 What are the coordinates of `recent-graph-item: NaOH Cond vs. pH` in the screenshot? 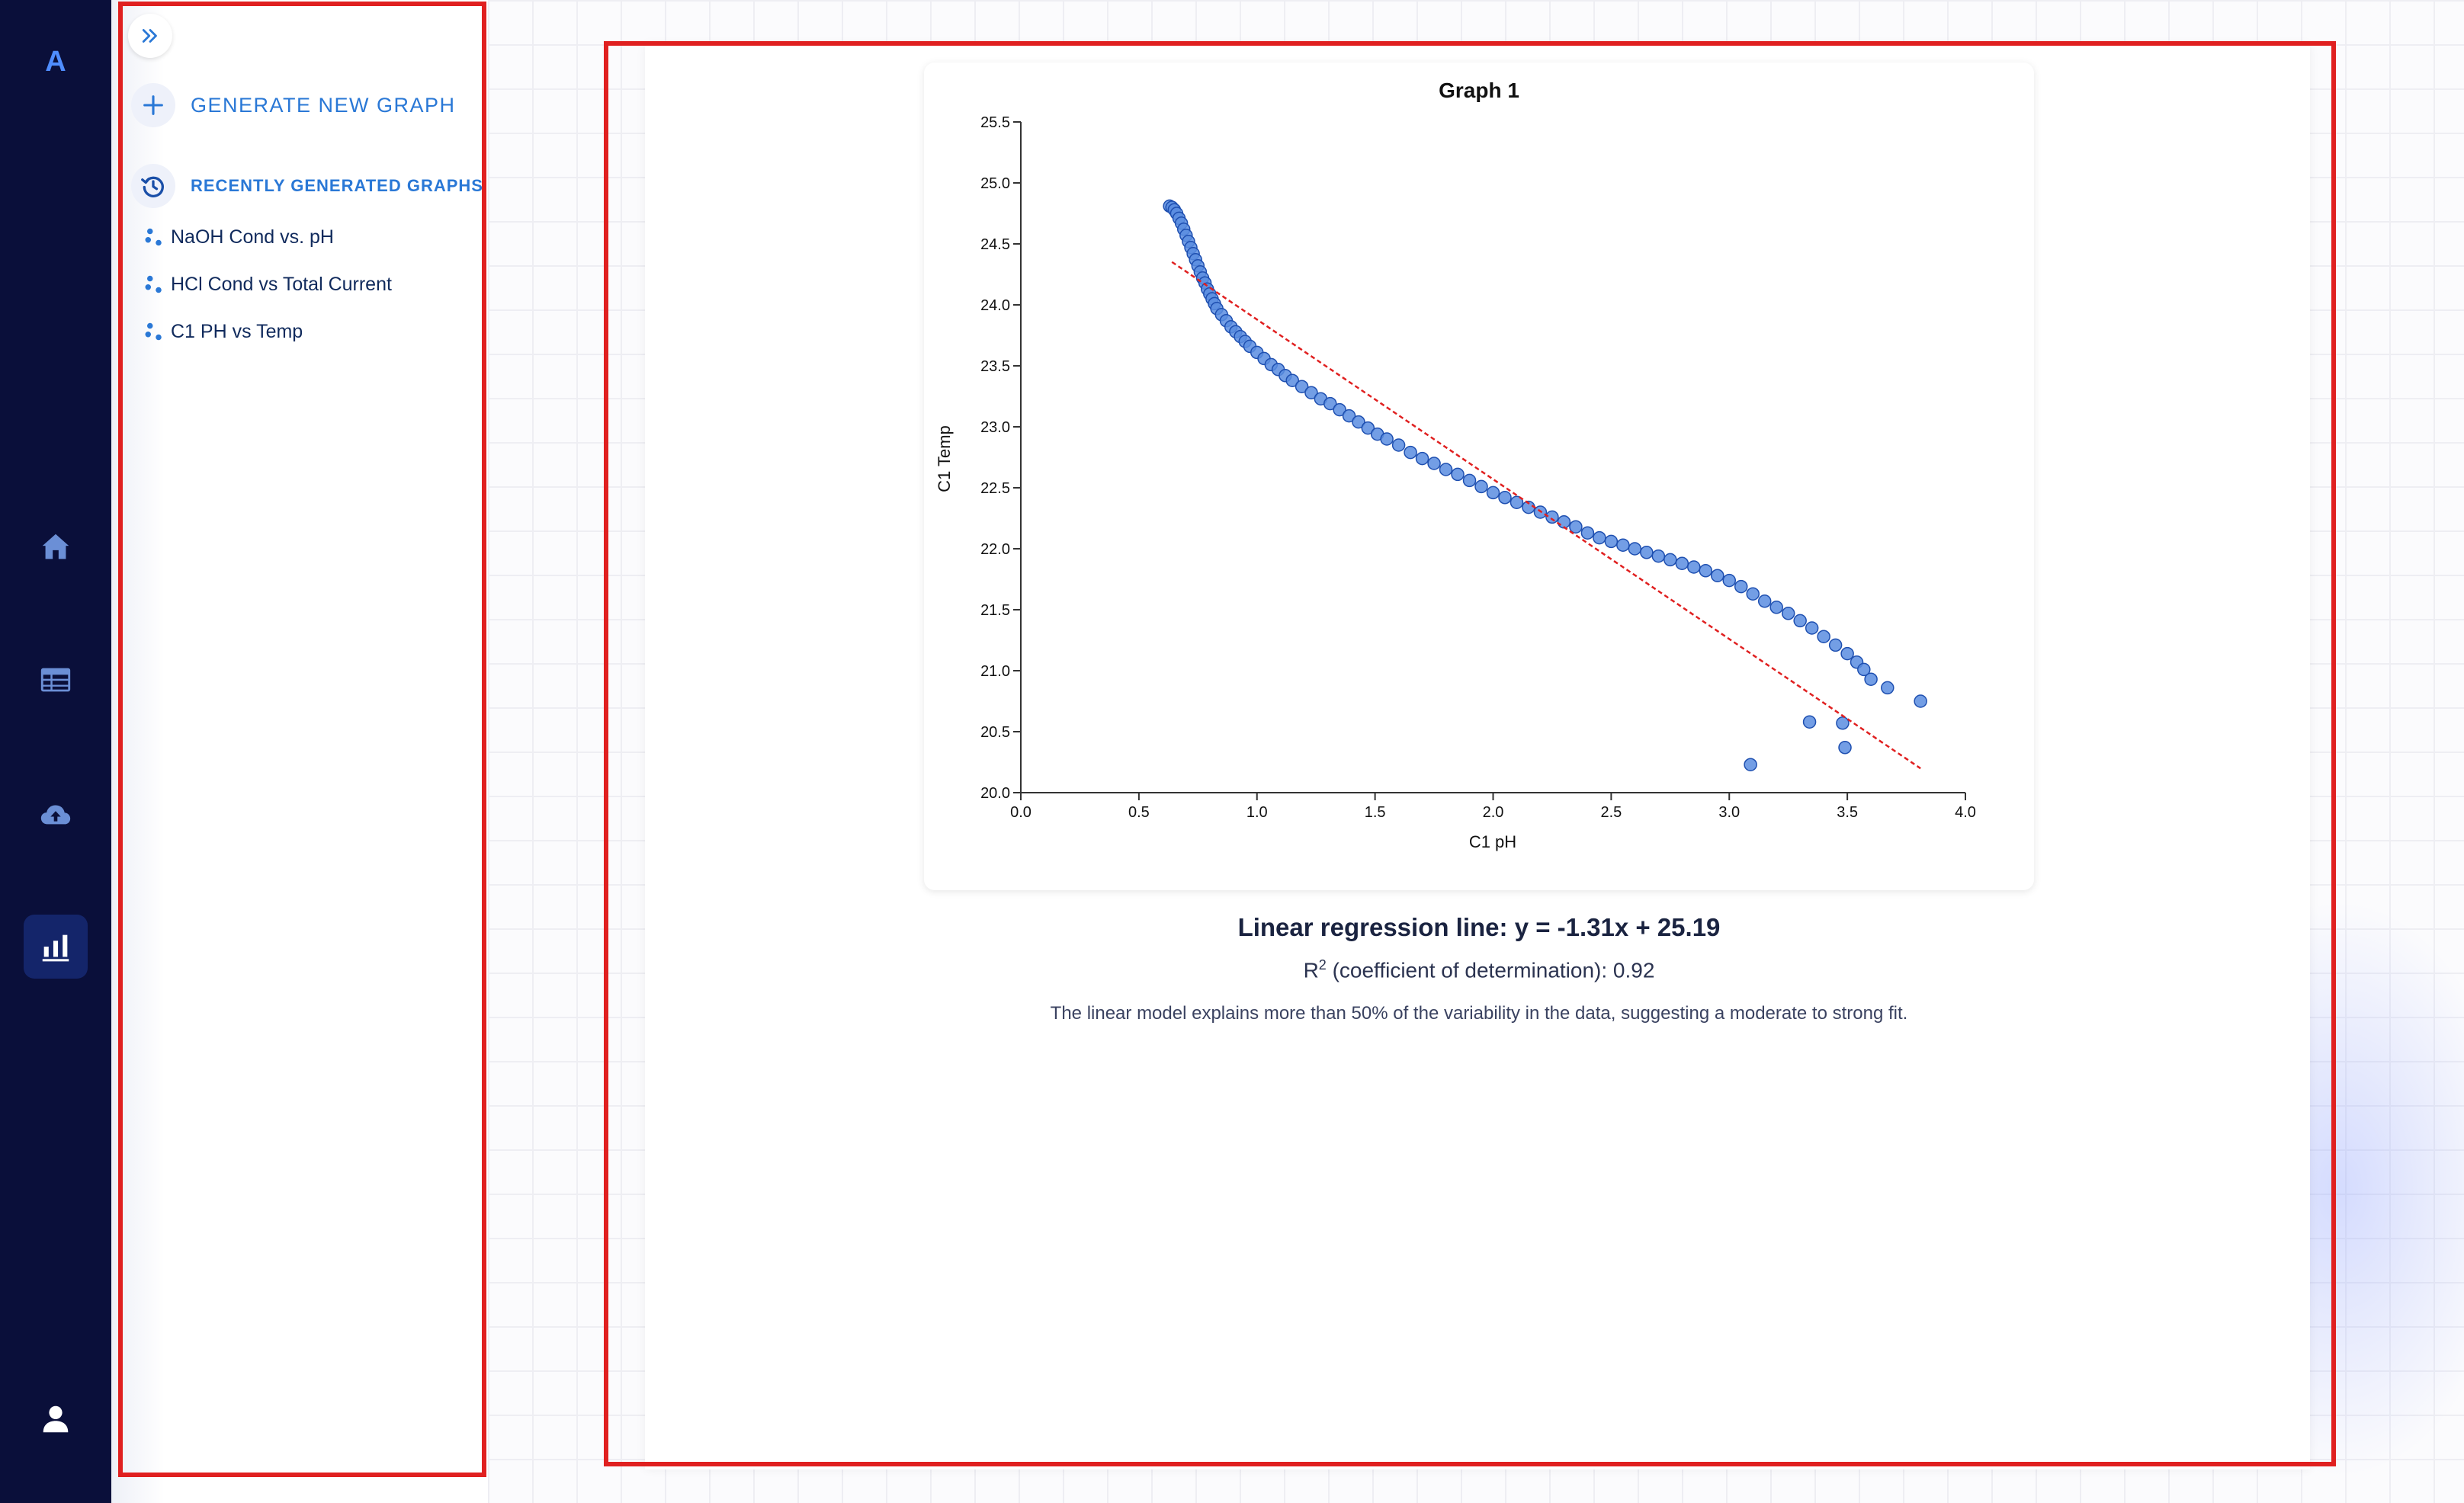 It's located at (239, 237).